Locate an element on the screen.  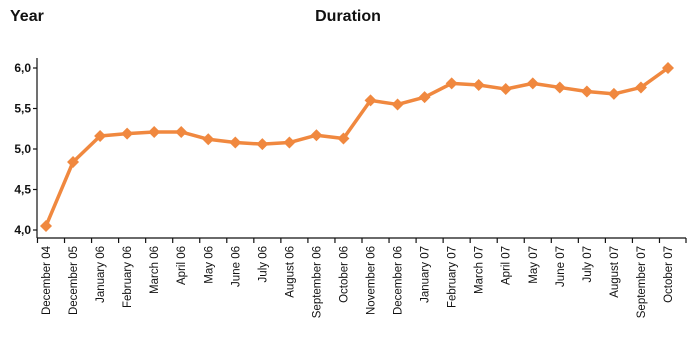
x-tick-label: December 05 is located at coordinates (74, 280).